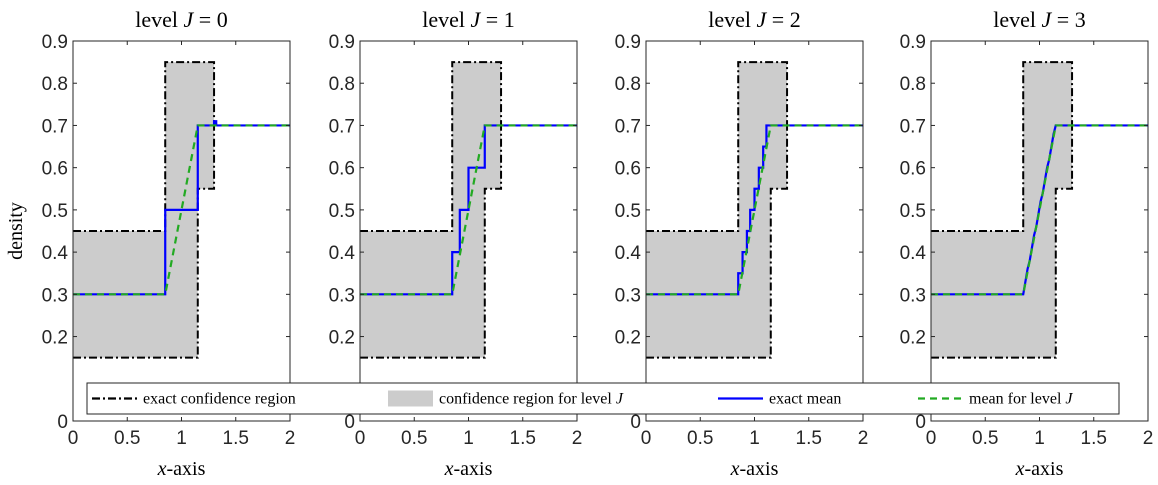 This screenshot has height=485, width=1158. What do you see at coordinates (1021, 399) in the screenshot?
I see `legend-label: mean for level J` at bounding box center [1021, 399].